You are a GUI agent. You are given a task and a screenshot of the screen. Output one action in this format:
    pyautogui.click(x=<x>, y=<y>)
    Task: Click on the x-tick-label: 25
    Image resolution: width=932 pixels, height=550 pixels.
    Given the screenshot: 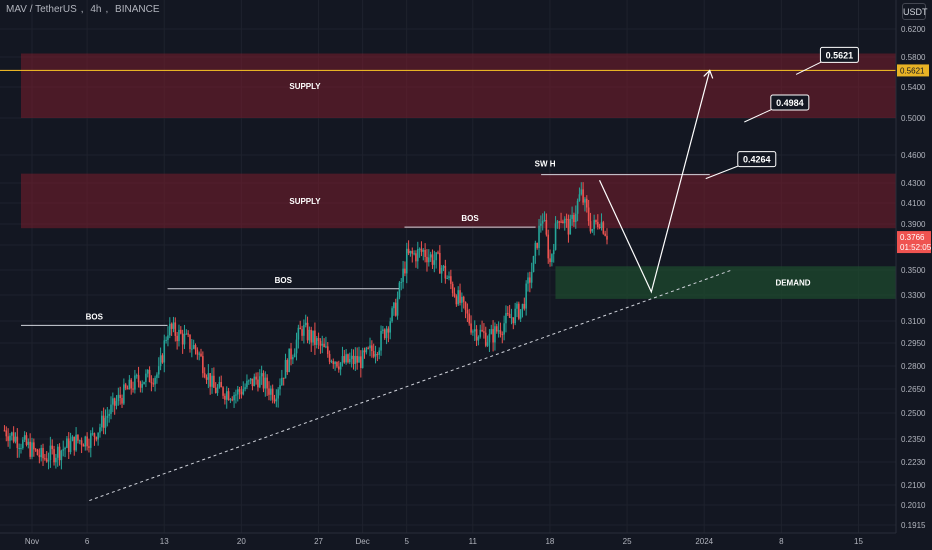 What is the action you would take?
    pyautogui.click(x=627, y=541)
    